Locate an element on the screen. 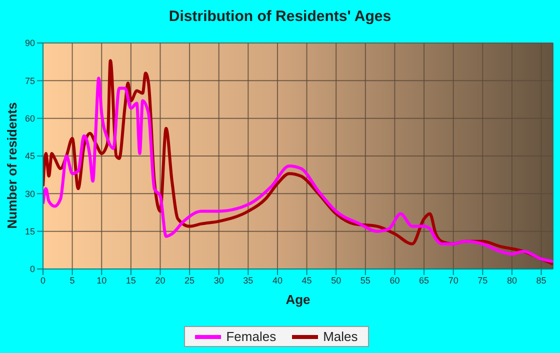  y-tick-label: 30 is located at coordinates (29, 193).